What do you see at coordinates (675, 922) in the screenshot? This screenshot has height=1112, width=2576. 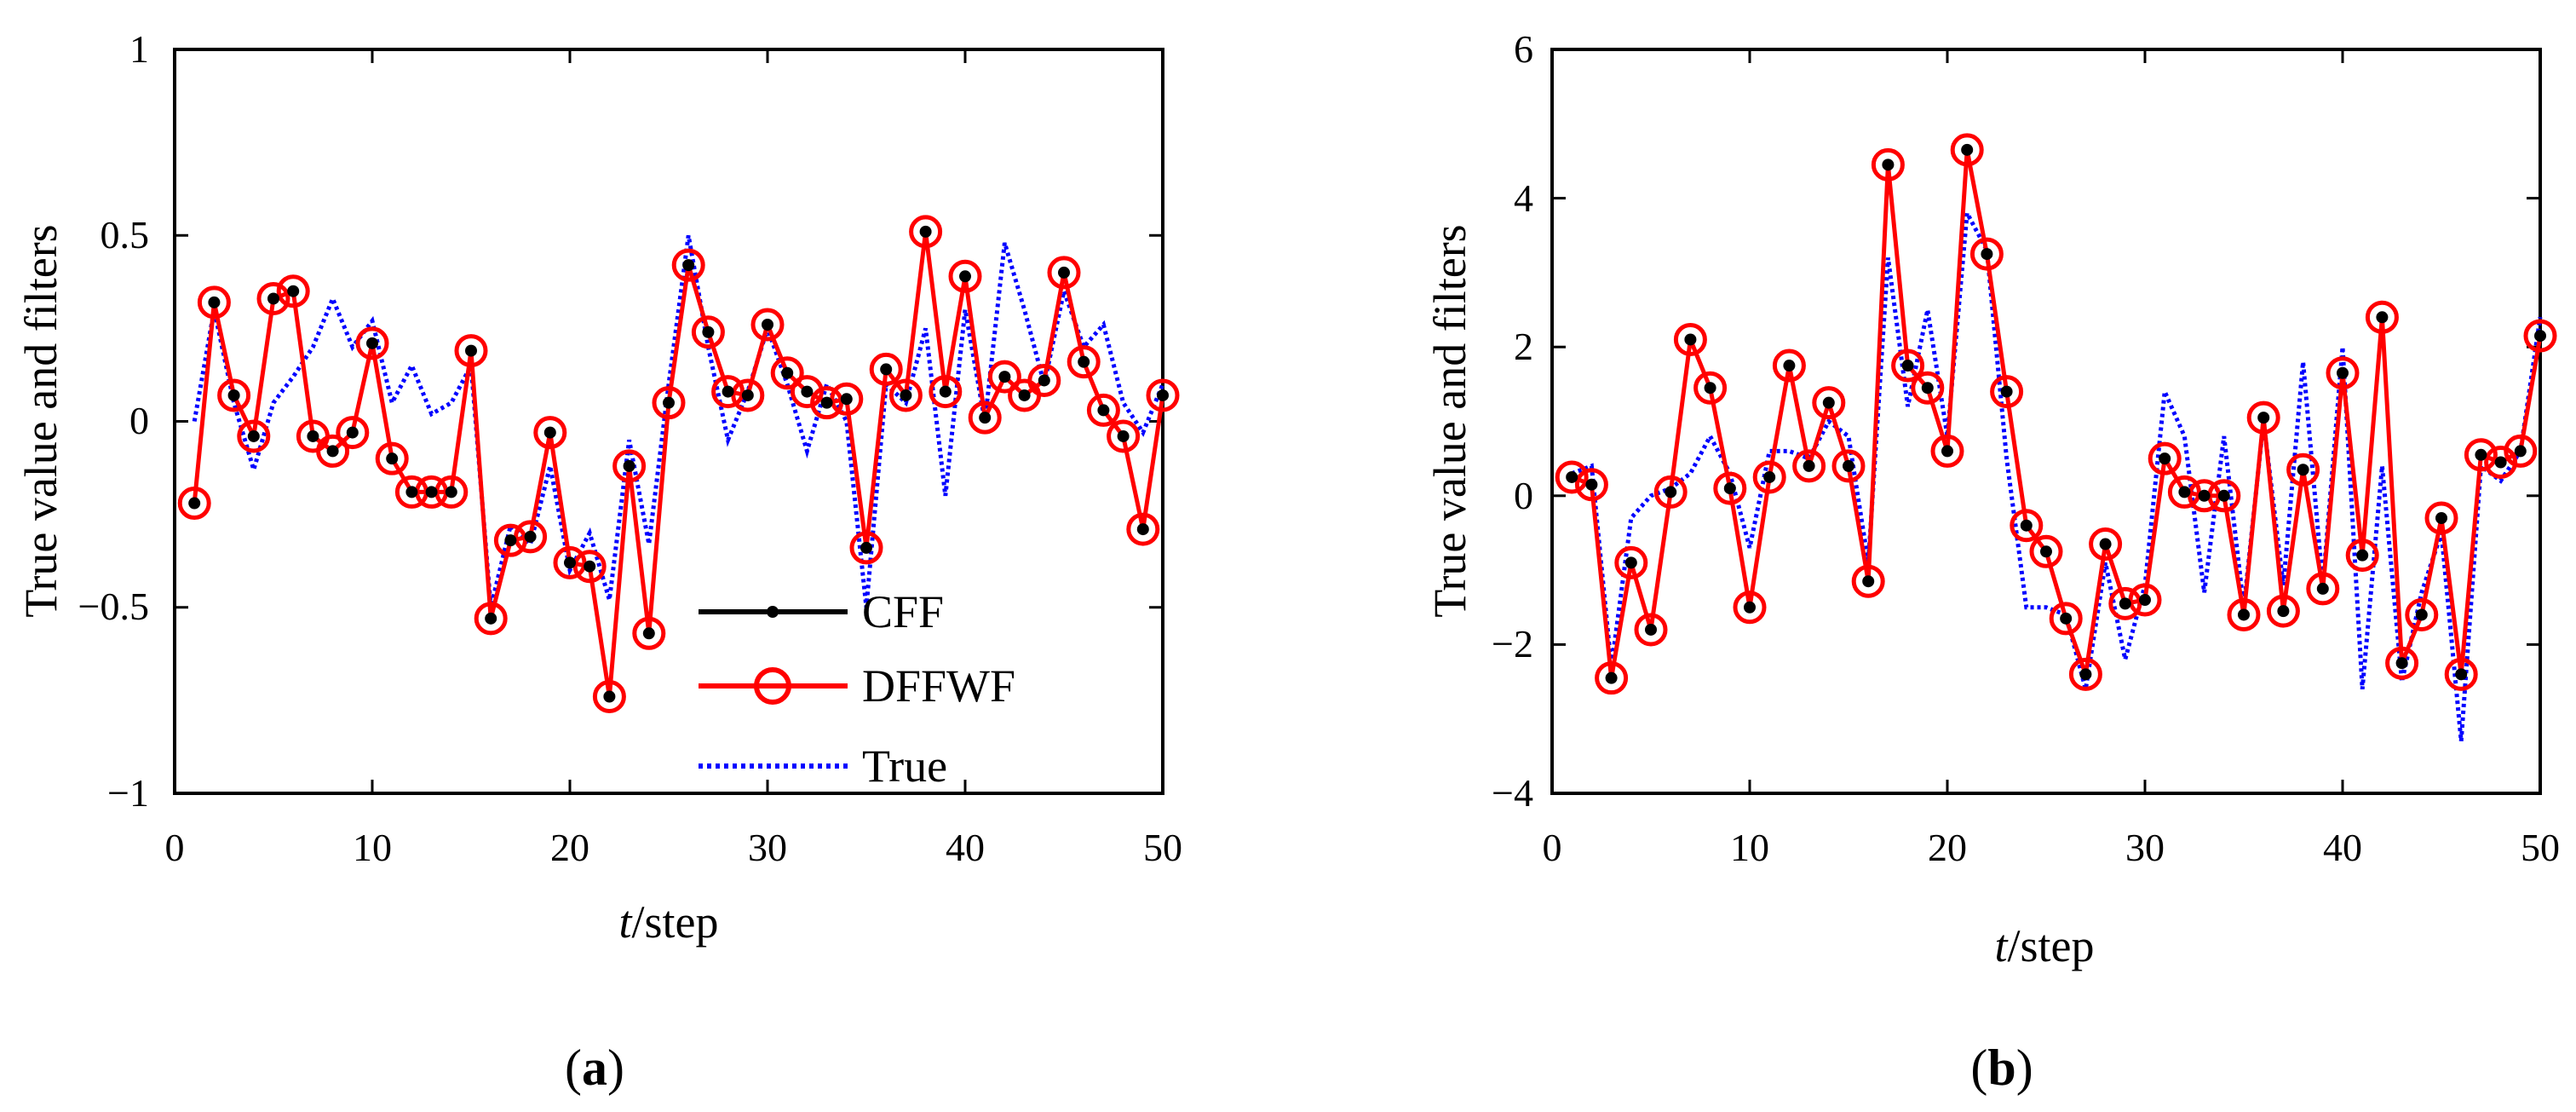 I see `x-axis-unit-a: /step` at bounding box center [675, 922].